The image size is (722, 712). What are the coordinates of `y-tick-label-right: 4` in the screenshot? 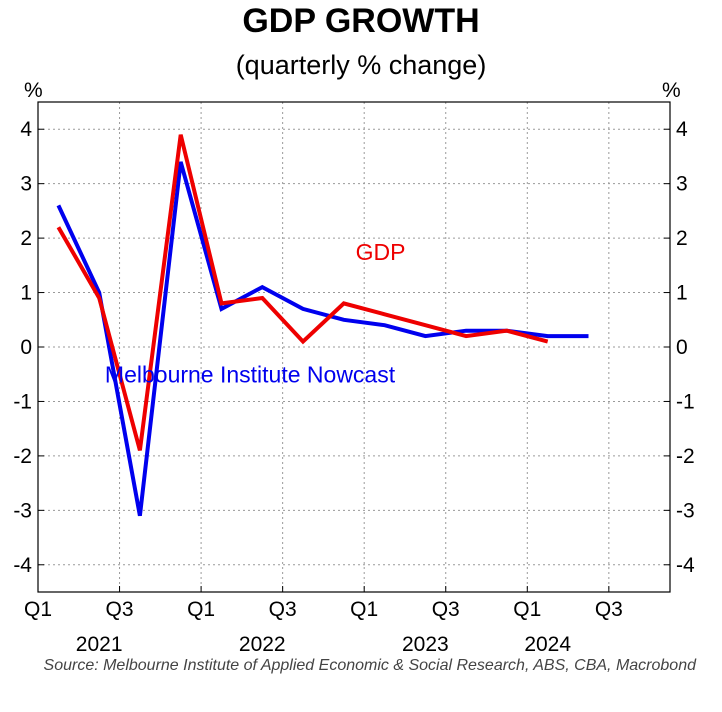 It's located at (682, 129).